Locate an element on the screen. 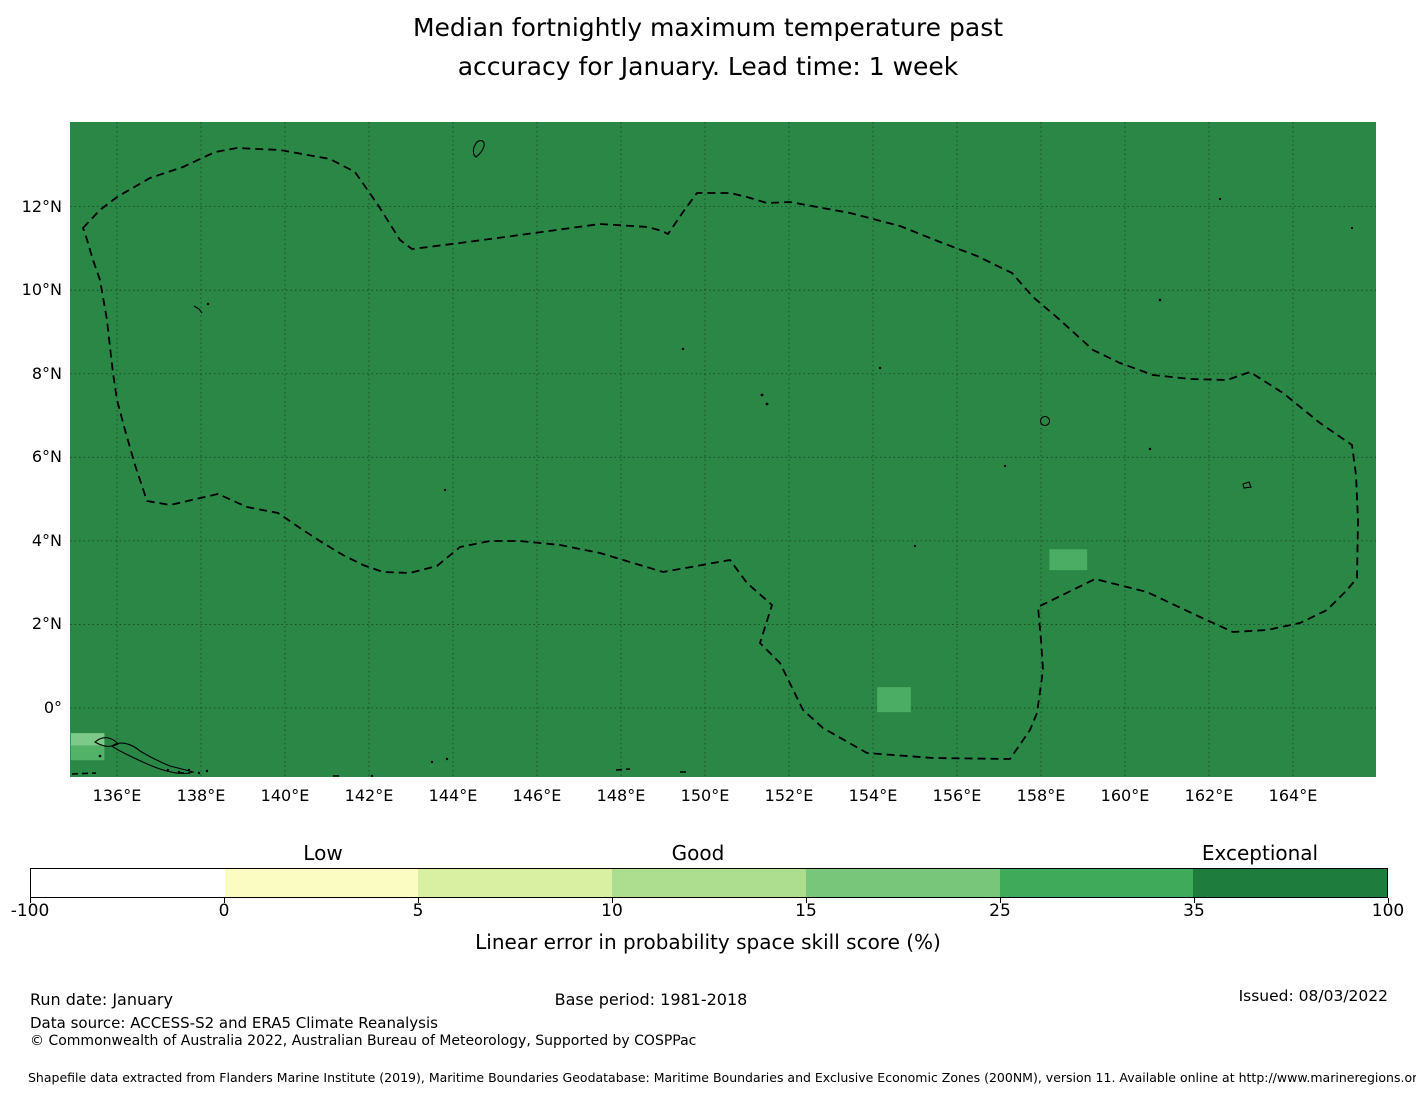 The image size is (1416, 1095). island-guam-outline is located at coordinates (478, 149).